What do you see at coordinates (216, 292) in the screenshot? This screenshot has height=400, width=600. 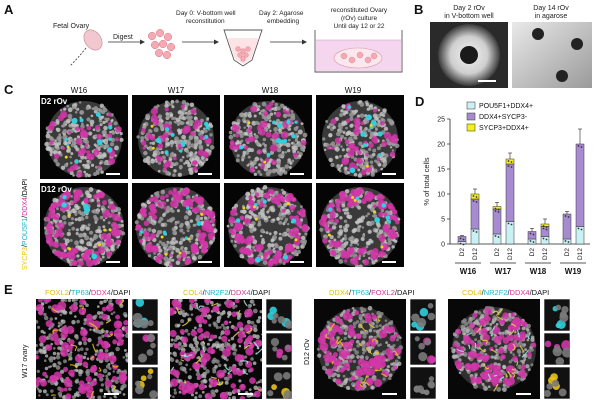 I see `panel-e-title-2-part-2: NR2F2` at bounding box center [216, 292].